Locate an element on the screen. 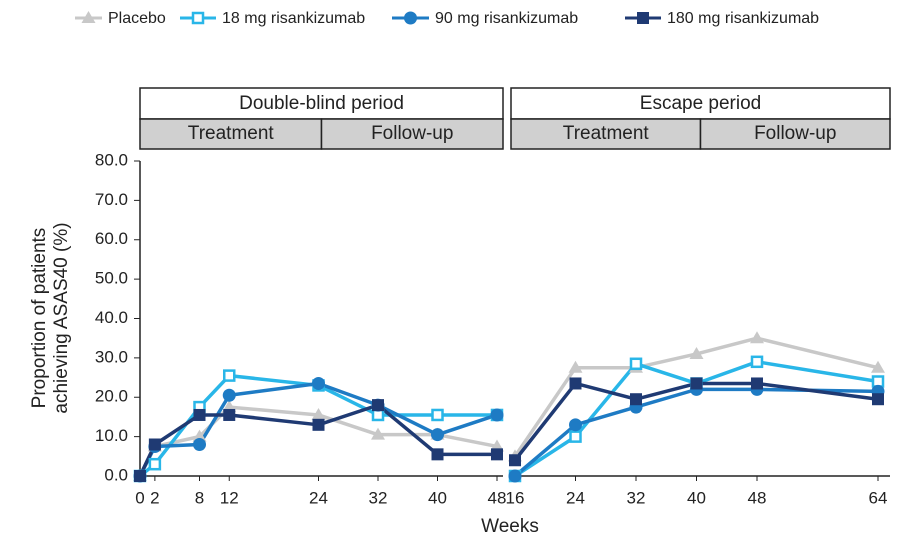 The height and width of the screenshot is (545, 910). y-tick-label: 30.0 is located at coordinates (111, 356).